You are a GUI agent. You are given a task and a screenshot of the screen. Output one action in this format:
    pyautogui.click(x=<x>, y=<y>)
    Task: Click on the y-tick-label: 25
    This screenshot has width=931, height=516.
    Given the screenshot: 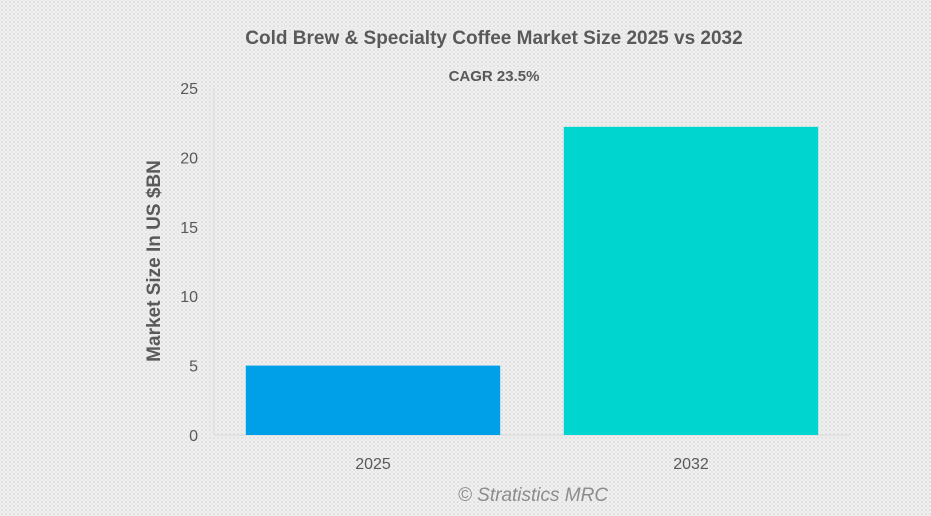 What is the action you would take?
    pyautogui.click(x=189, y=89)
    